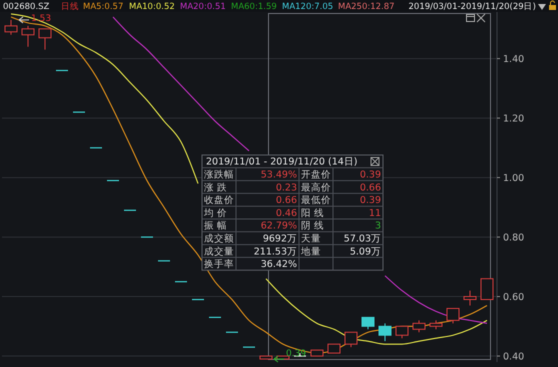 The width and height of the screenshot is (558, 367). Describe the element at coordinates (286, 213) in the screenshot. I see `annotation: 0.46` at that location.